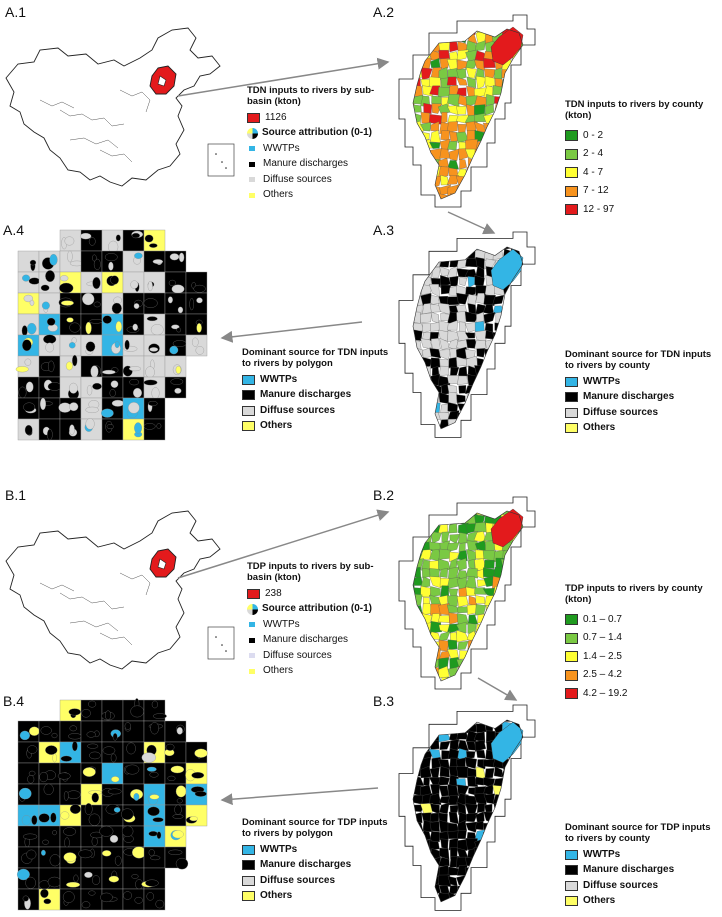 The height and width of the screenshot is (917, 722). What do you see at coordinates (507, 269) in the screenshot?
I see `highlight-region` at bounding box center [507, 269].